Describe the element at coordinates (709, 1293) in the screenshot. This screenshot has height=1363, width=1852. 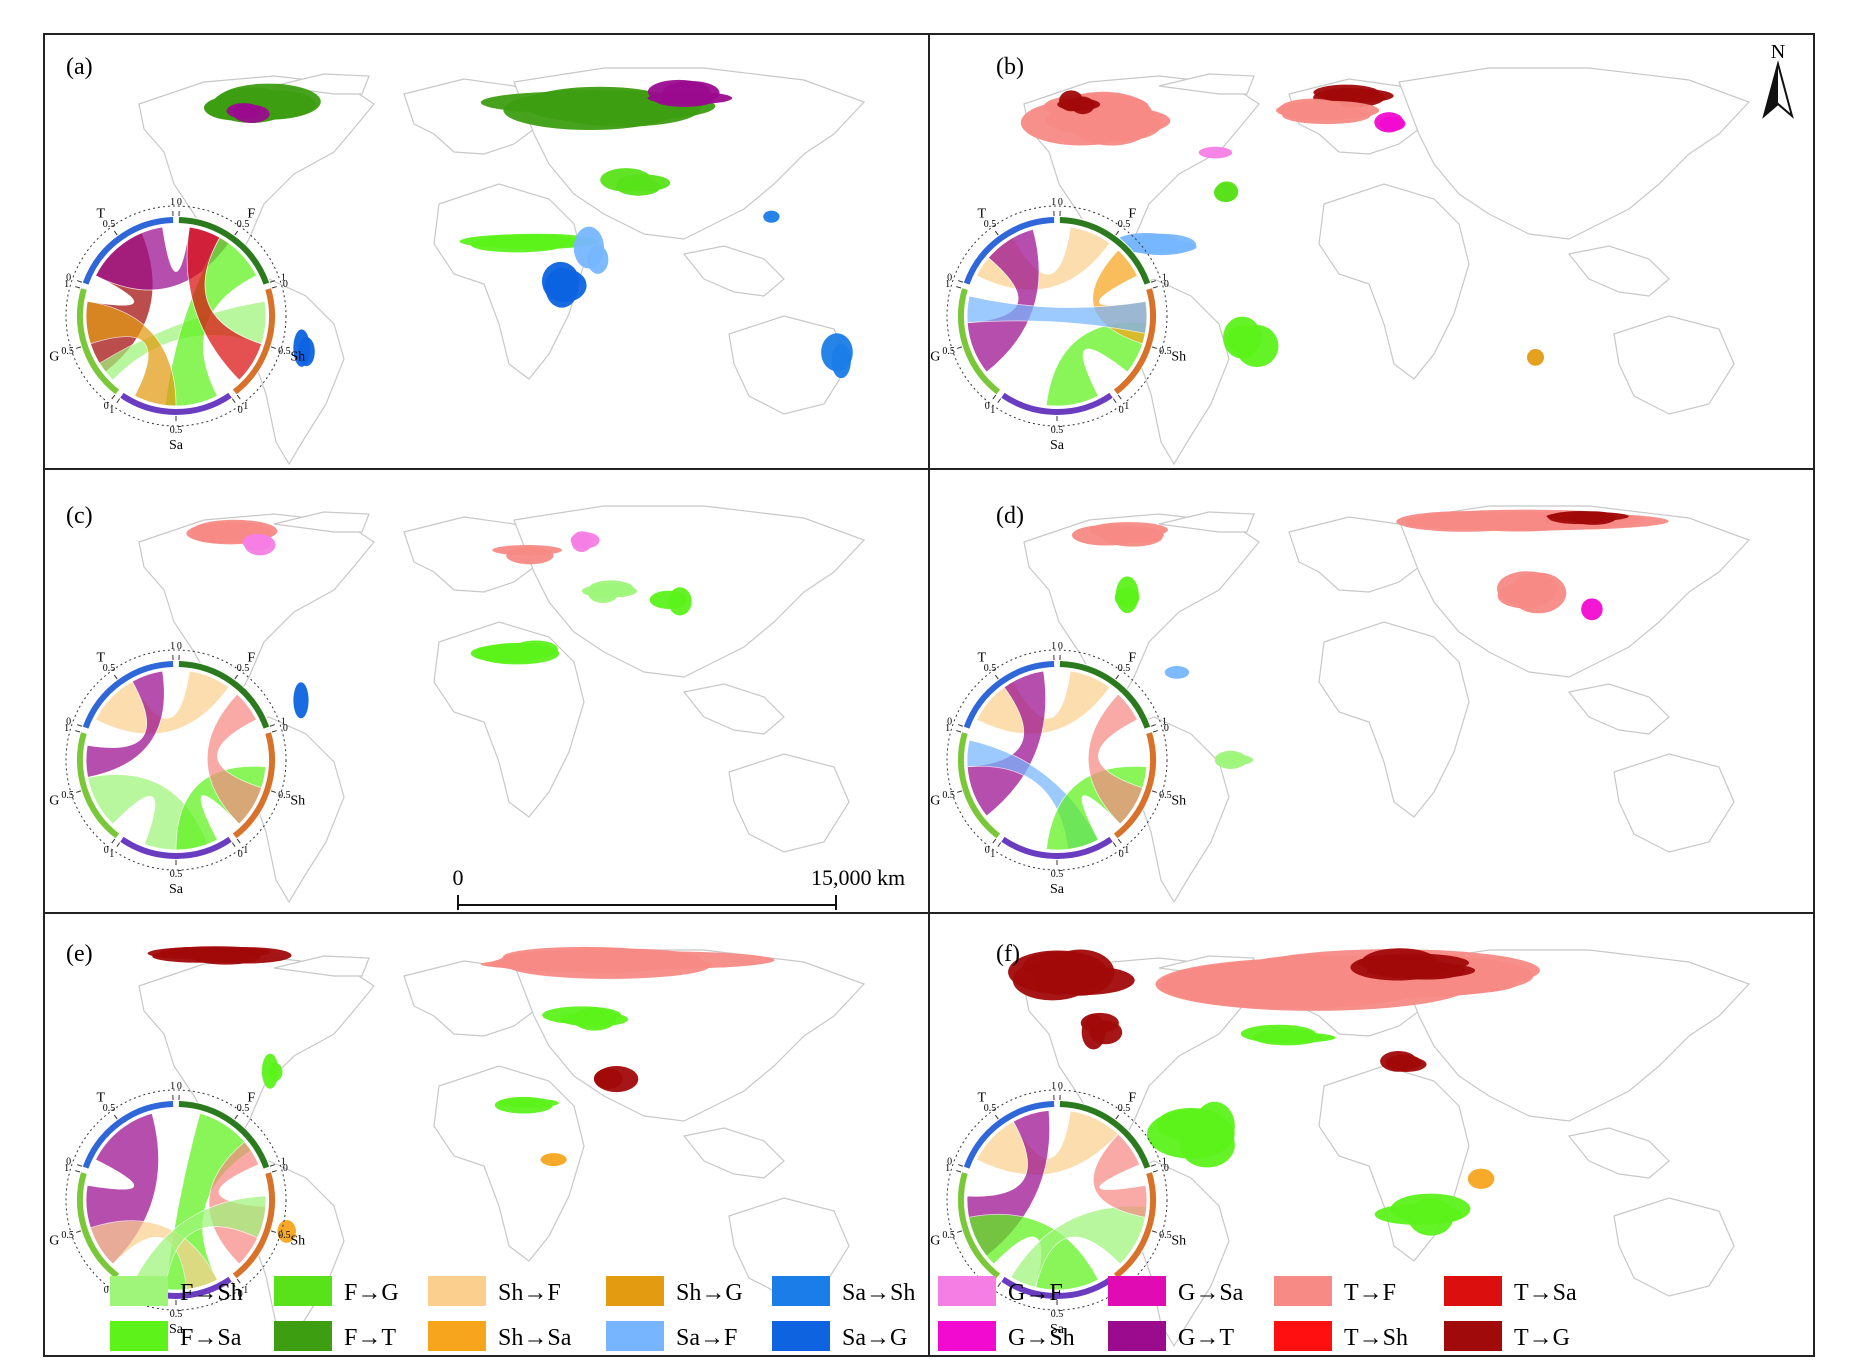
I see `legend-label: Sh→G` at that location.